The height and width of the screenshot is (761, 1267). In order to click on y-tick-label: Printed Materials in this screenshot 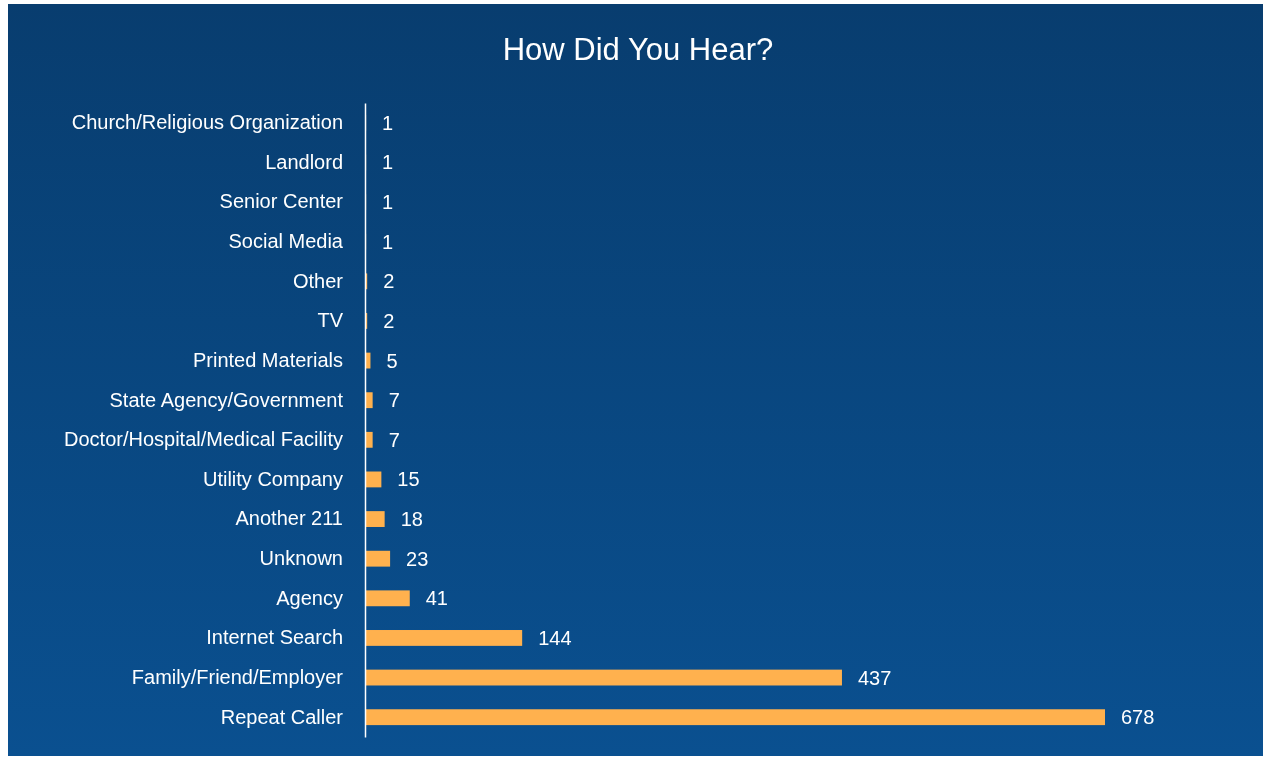, I will do `click(267, 359)`.